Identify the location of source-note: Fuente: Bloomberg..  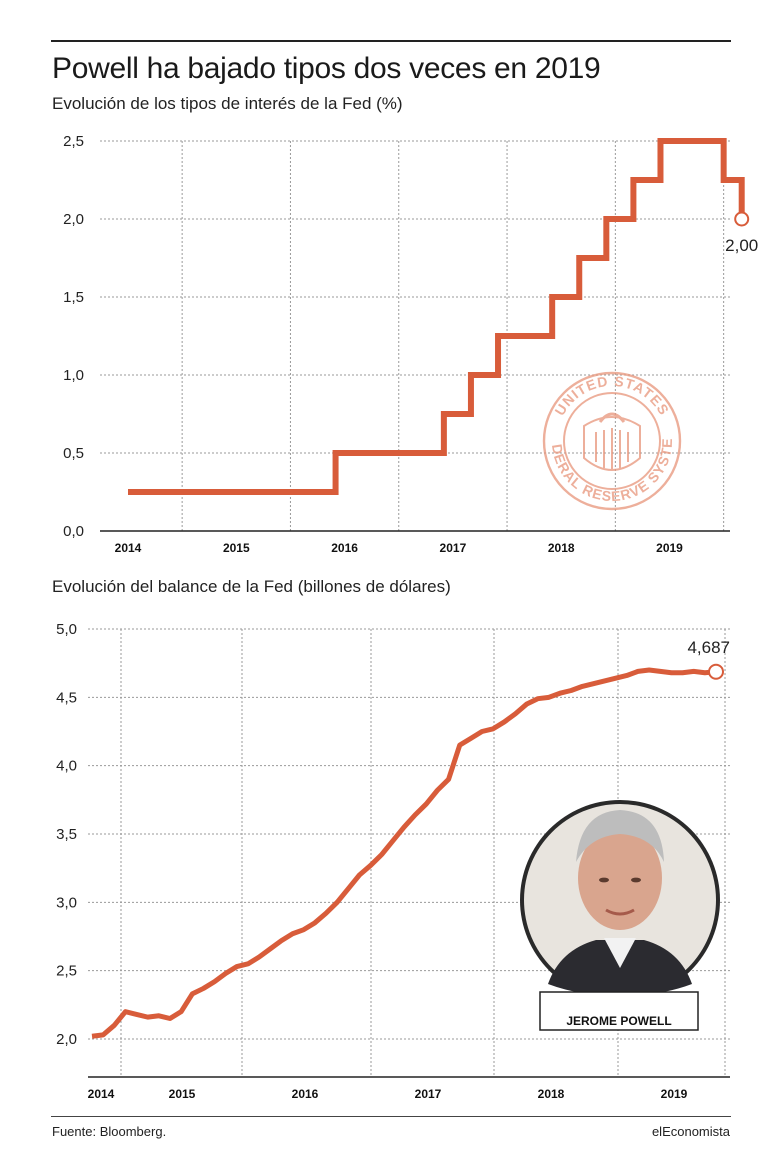
(109, 1131).